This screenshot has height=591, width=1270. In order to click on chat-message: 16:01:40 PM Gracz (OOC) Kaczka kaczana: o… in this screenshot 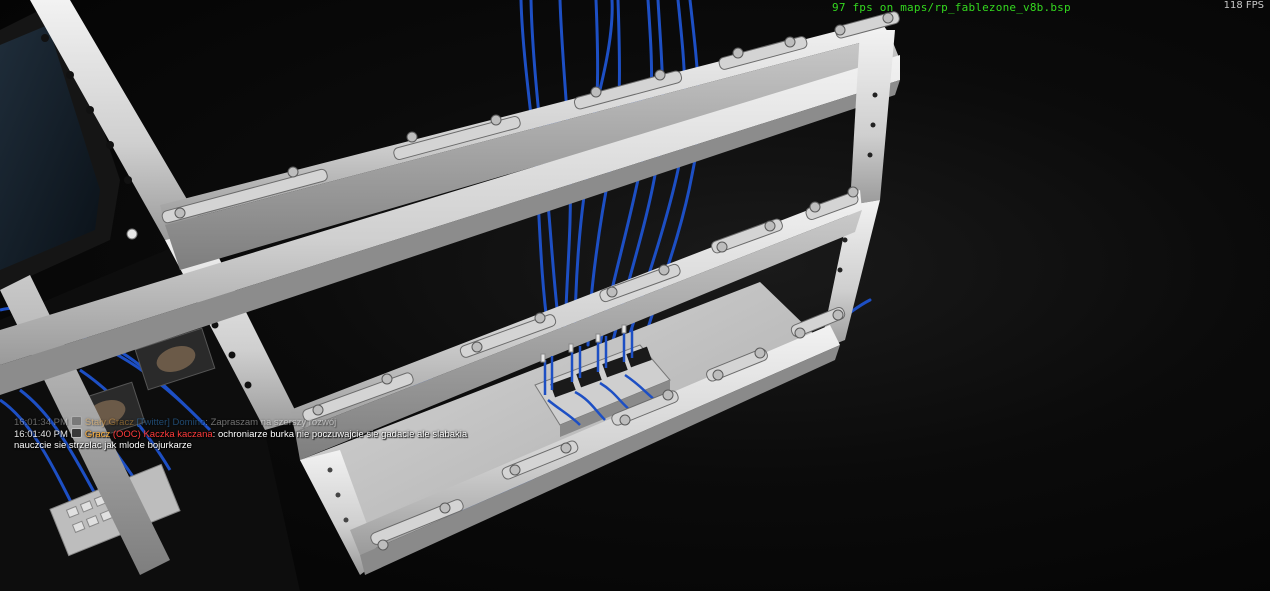, I will do `click(241, 434)`.